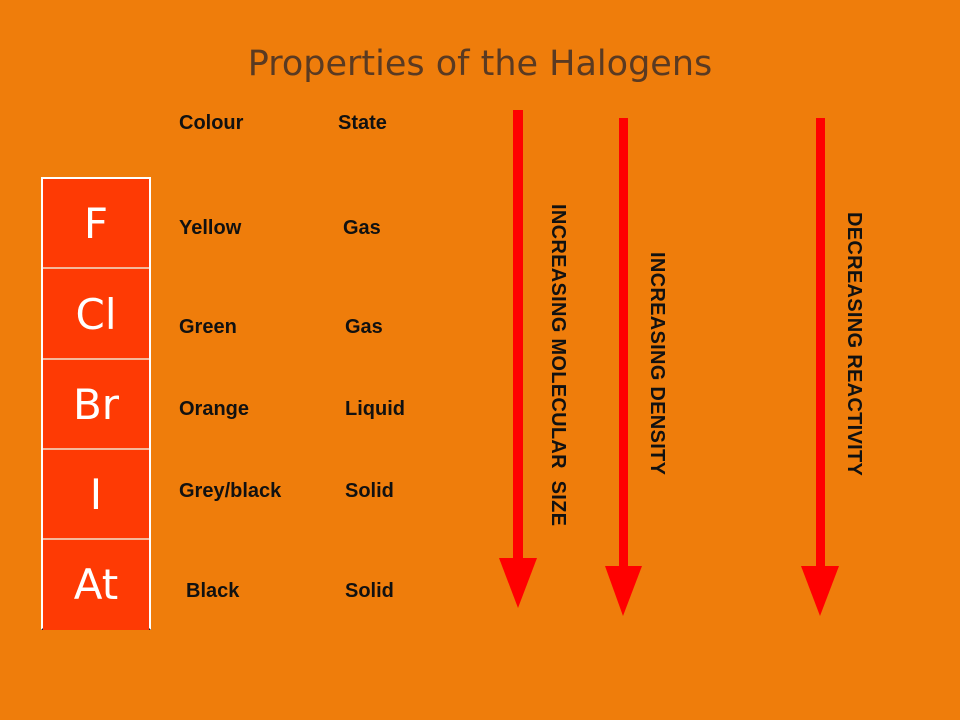 The image size is (960, 720). What do you see at coordinates (96, 495) in the screenshot?
I see `element-symbol-i: I` at bounding box center [96, 495].